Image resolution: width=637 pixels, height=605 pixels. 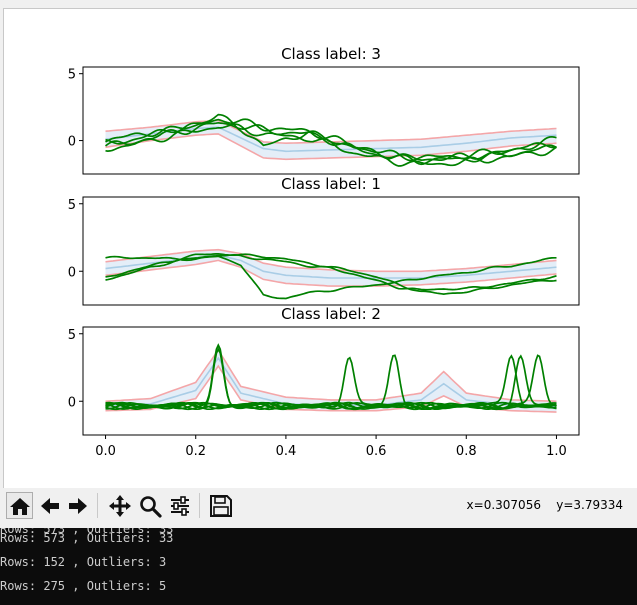 I want to click on x-tick-label: 0.8, so click(x=466, y=451).